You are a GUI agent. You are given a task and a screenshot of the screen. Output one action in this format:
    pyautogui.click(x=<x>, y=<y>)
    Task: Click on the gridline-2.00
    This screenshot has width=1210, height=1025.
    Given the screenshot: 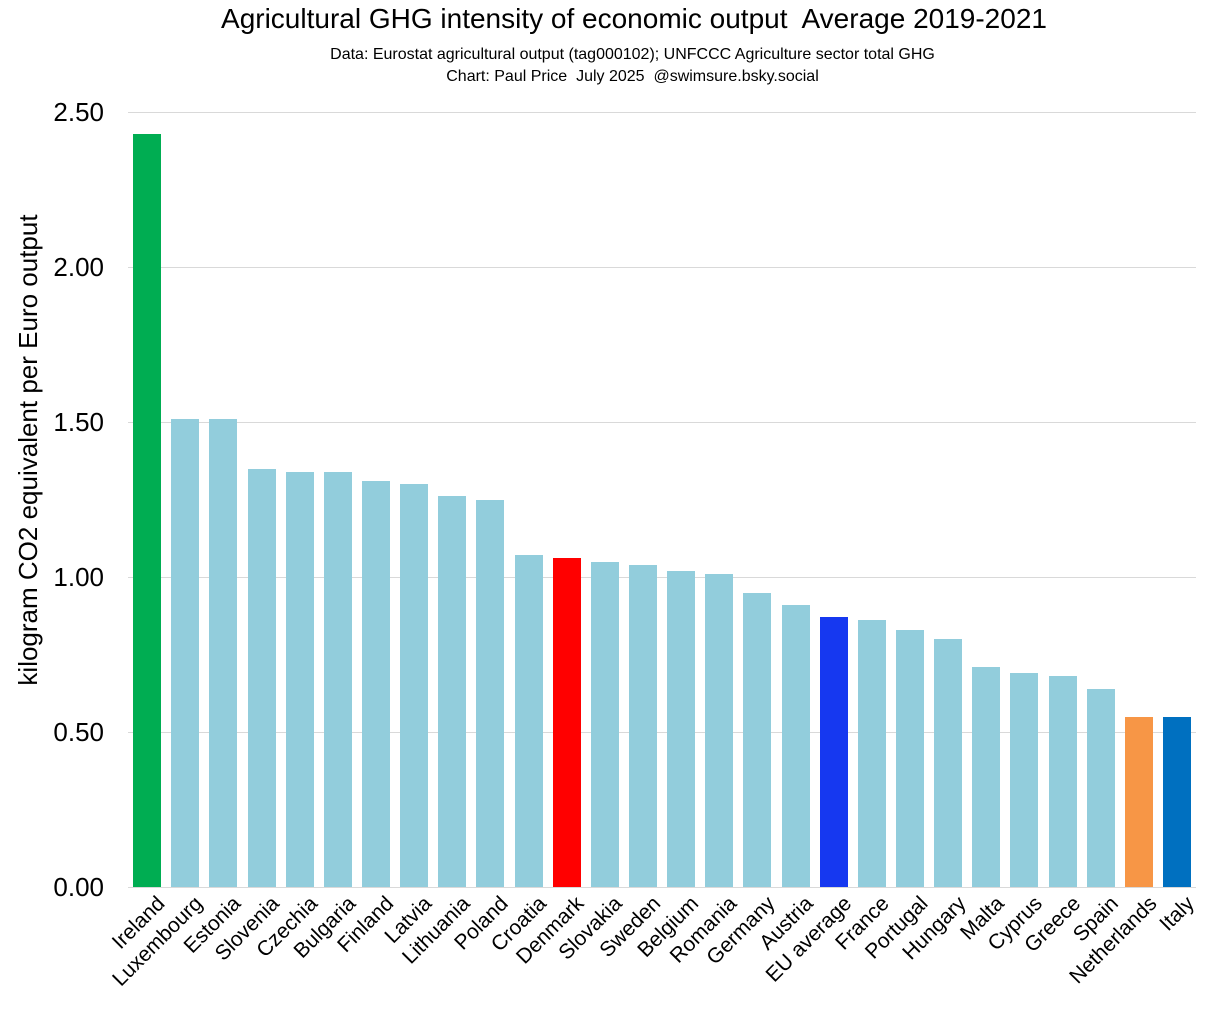 What is the action you would take?
    pyautogui.click(x=662, y=267)
    